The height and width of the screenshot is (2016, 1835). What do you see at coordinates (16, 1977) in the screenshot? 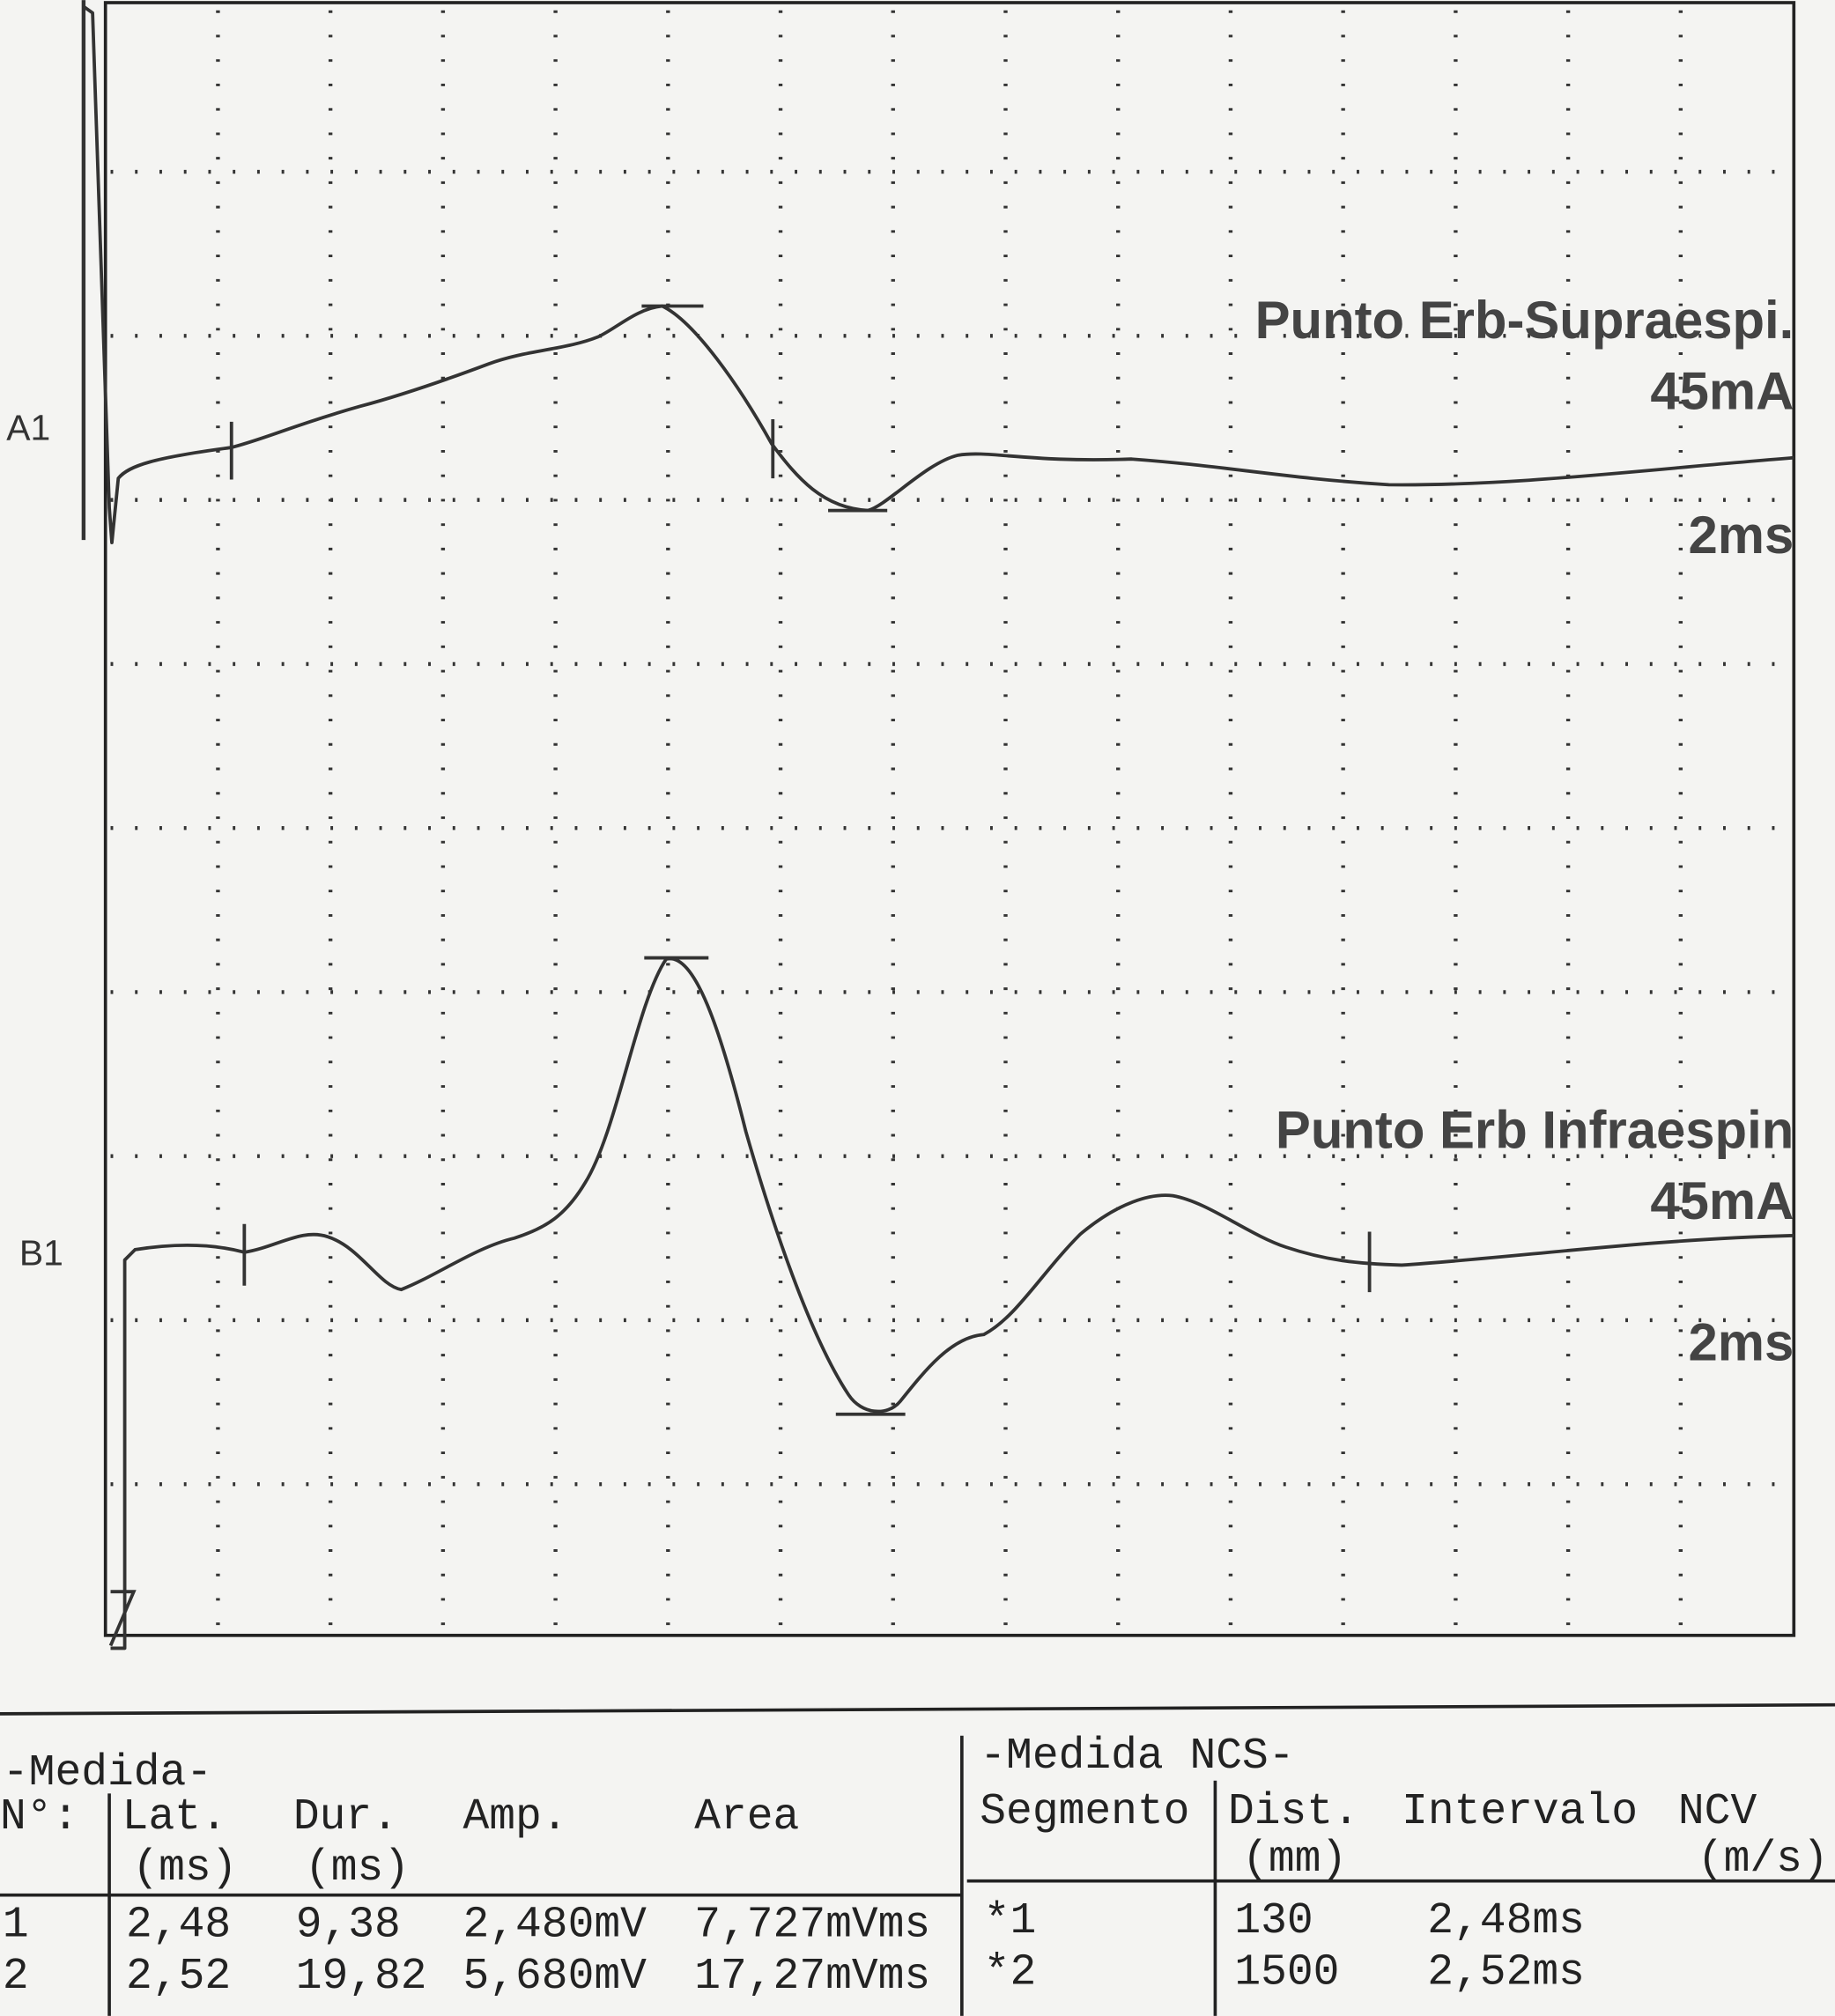
I see `cell: 2` at bounding box center [16, 1977].